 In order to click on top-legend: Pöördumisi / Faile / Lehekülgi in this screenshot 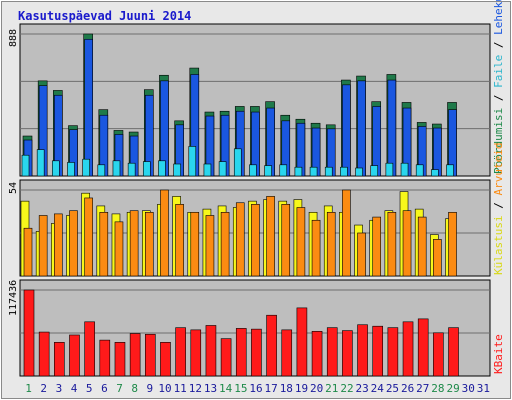, I will do `click(498, 87)`.